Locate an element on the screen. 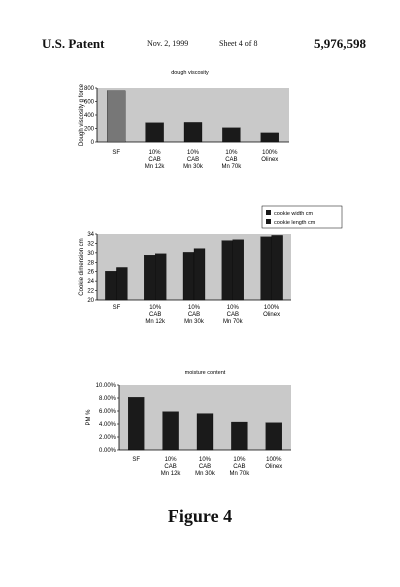 Image resolution: width=400 pixels, height=587 pixels. sheet-number: Sheet 4 of 8 is located at coordinates (238, 43).